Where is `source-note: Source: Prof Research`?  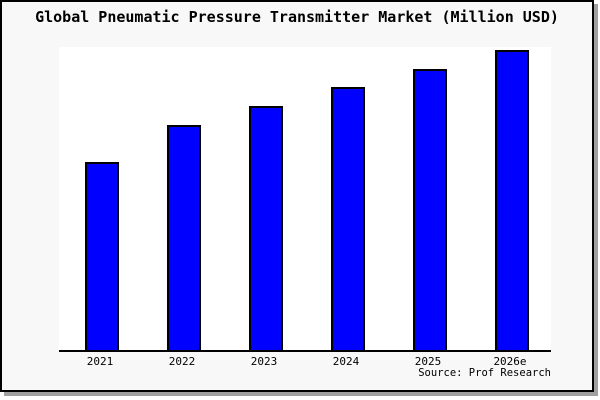
source-note: Source: Prof Research is located at coordinates (484, 373).